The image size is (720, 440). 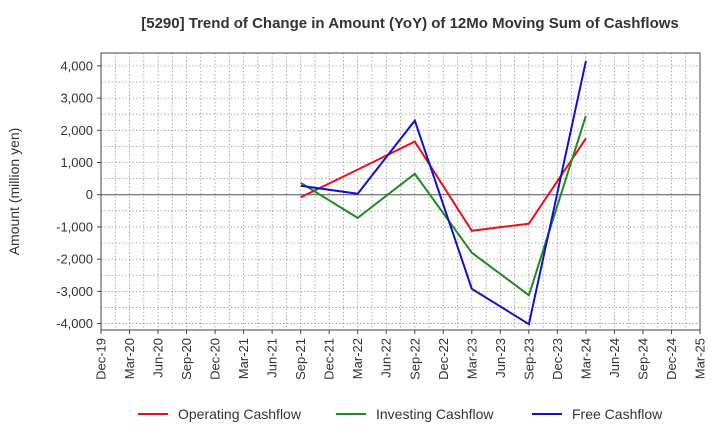 I want to click on x-tick-label: Sep-20, so click(x=186, y=359).